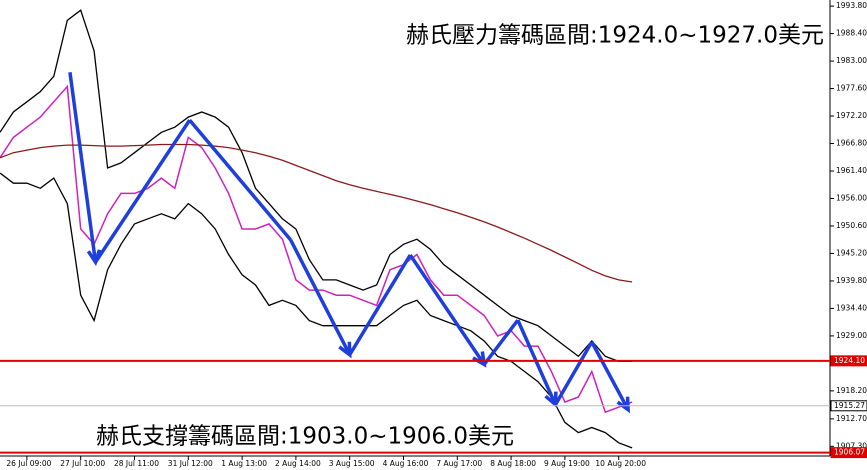  What do you see at coordinates (851, 197) in the screenshot?
I see `y-tick-label: 1956.00` at bounding box center [851, 197].